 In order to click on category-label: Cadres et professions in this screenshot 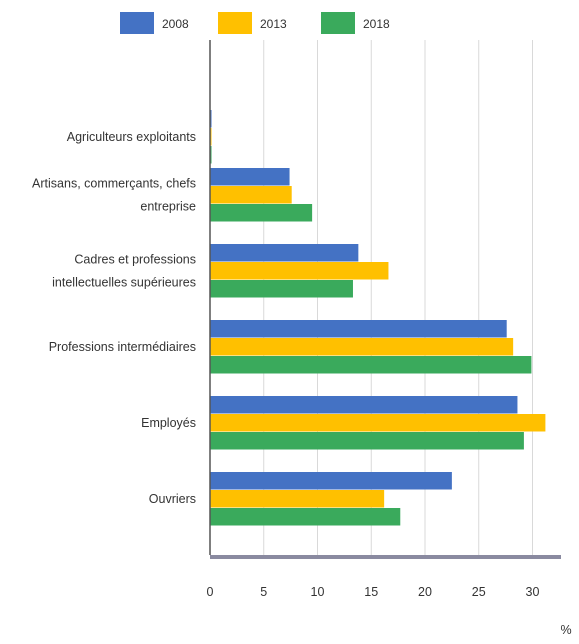, I will do `click(135, 260)`.